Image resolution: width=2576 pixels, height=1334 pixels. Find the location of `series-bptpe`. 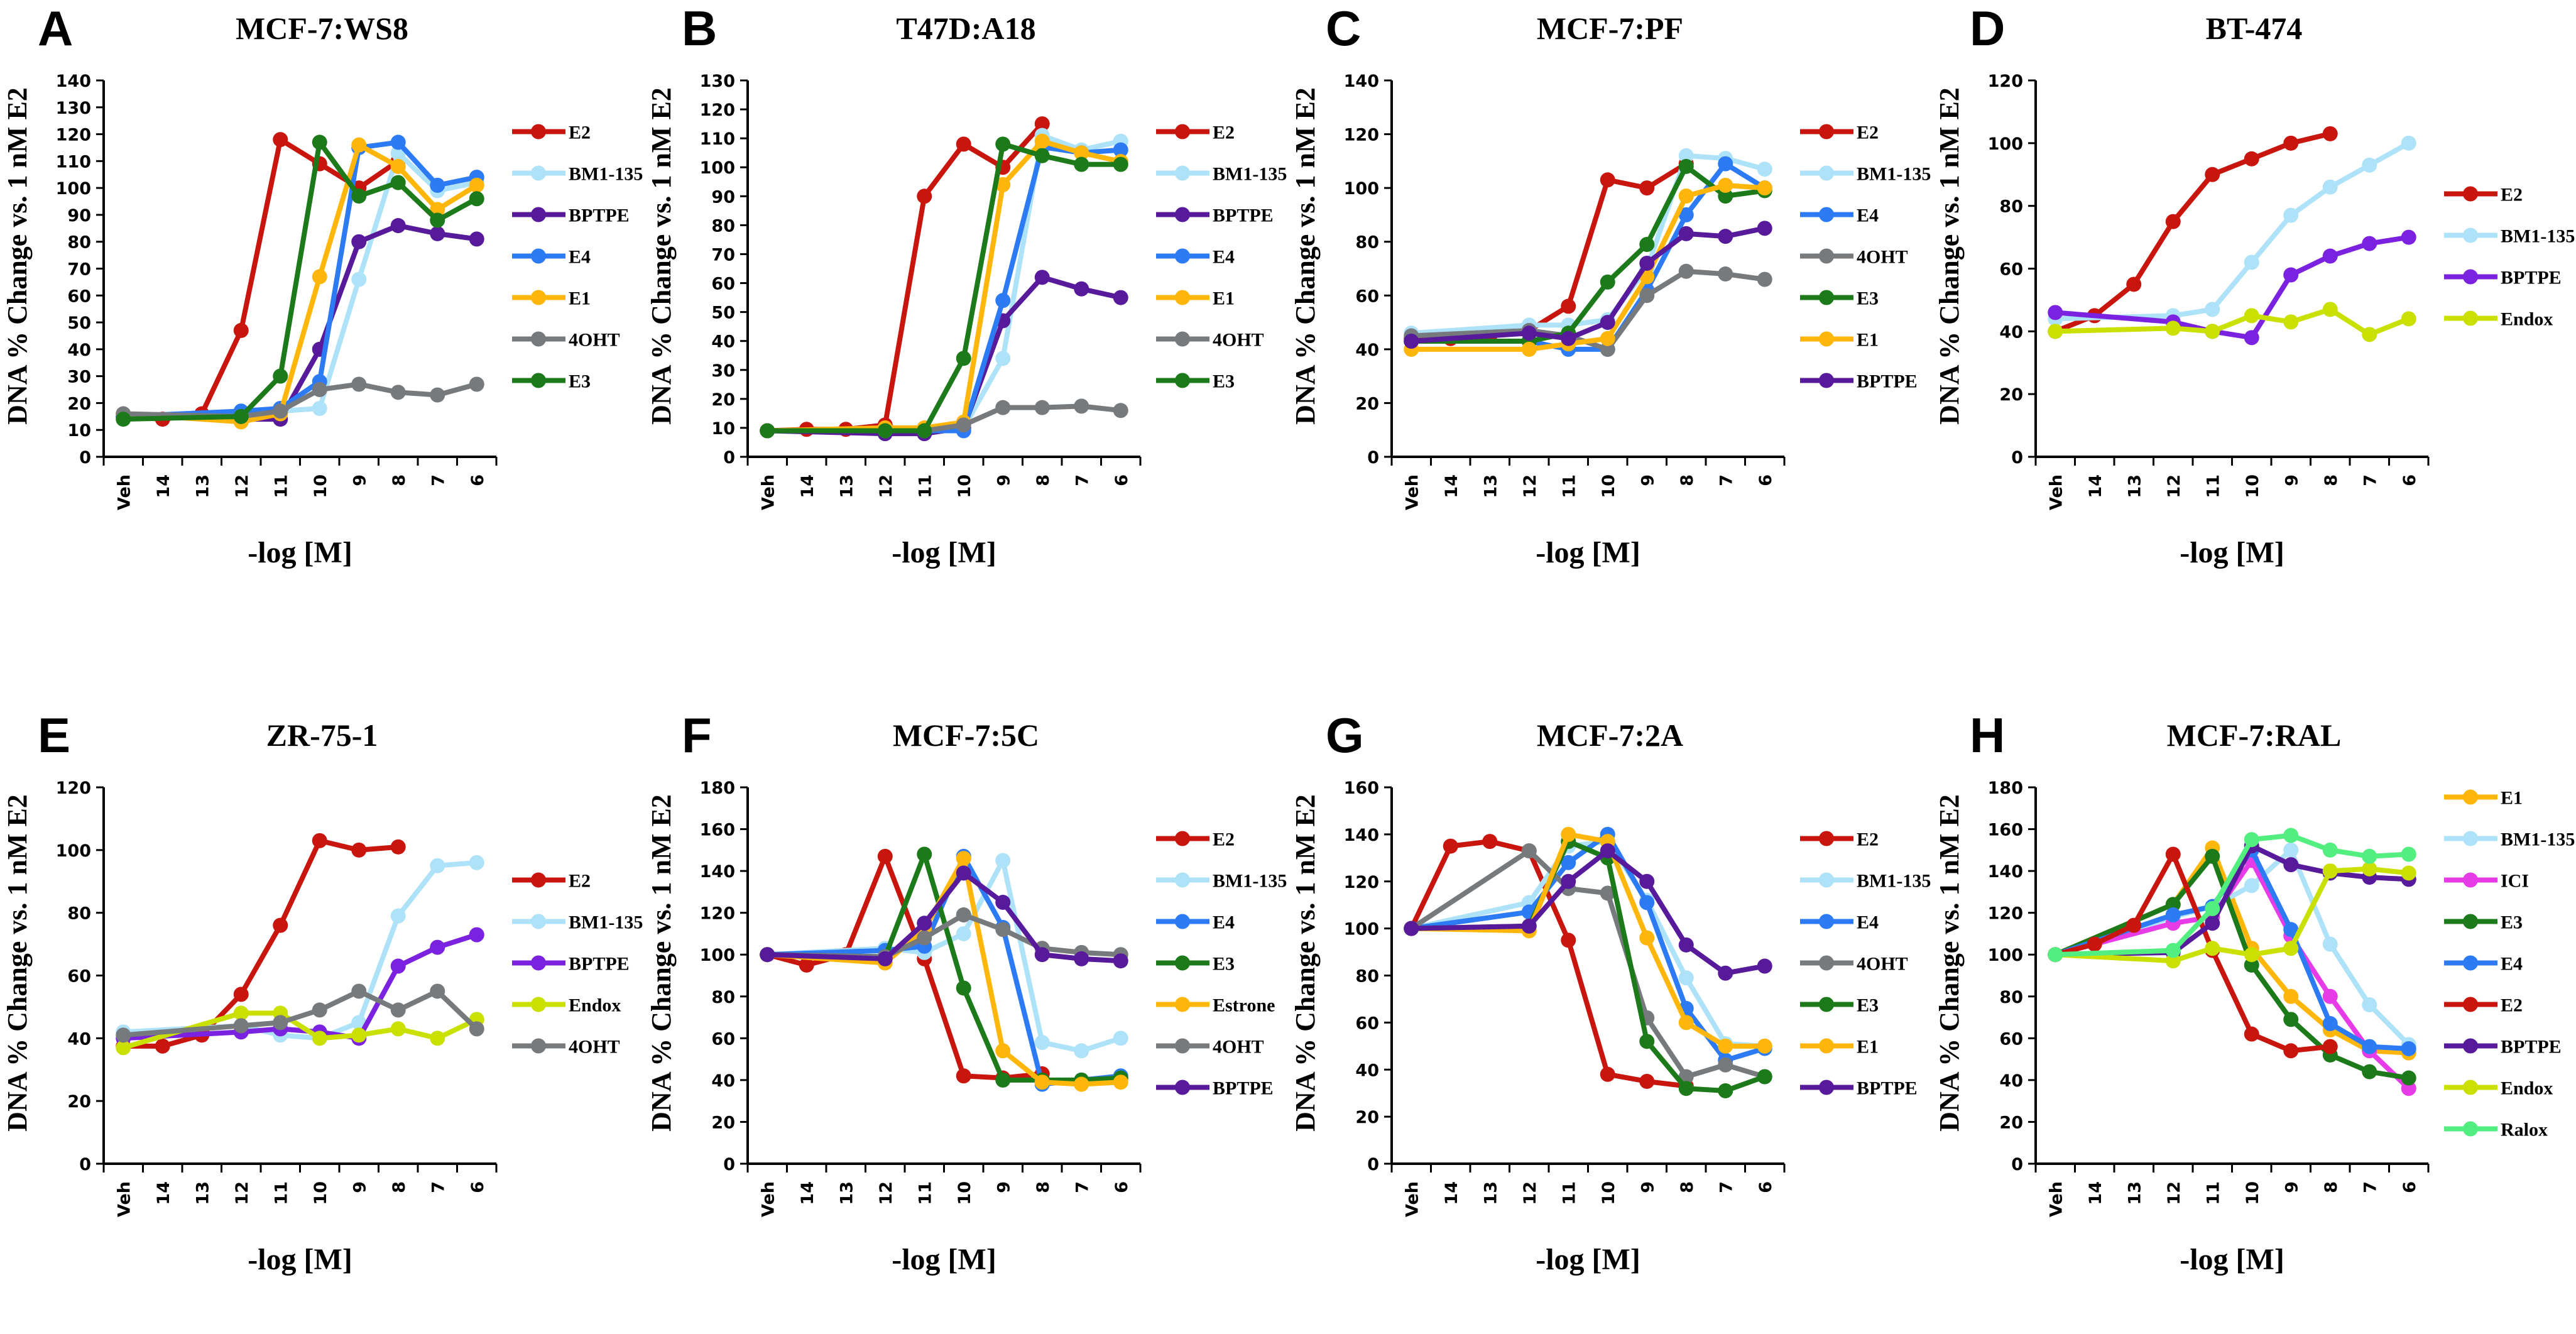

series-bptpe is located at coordinates (944, 356).